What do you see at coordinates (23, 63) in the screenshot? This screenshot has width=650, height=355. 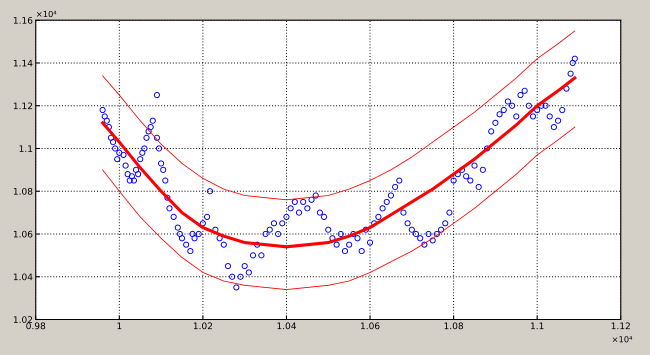 I see `y-tick-label: 1.14` at bounding box center [23, 63].